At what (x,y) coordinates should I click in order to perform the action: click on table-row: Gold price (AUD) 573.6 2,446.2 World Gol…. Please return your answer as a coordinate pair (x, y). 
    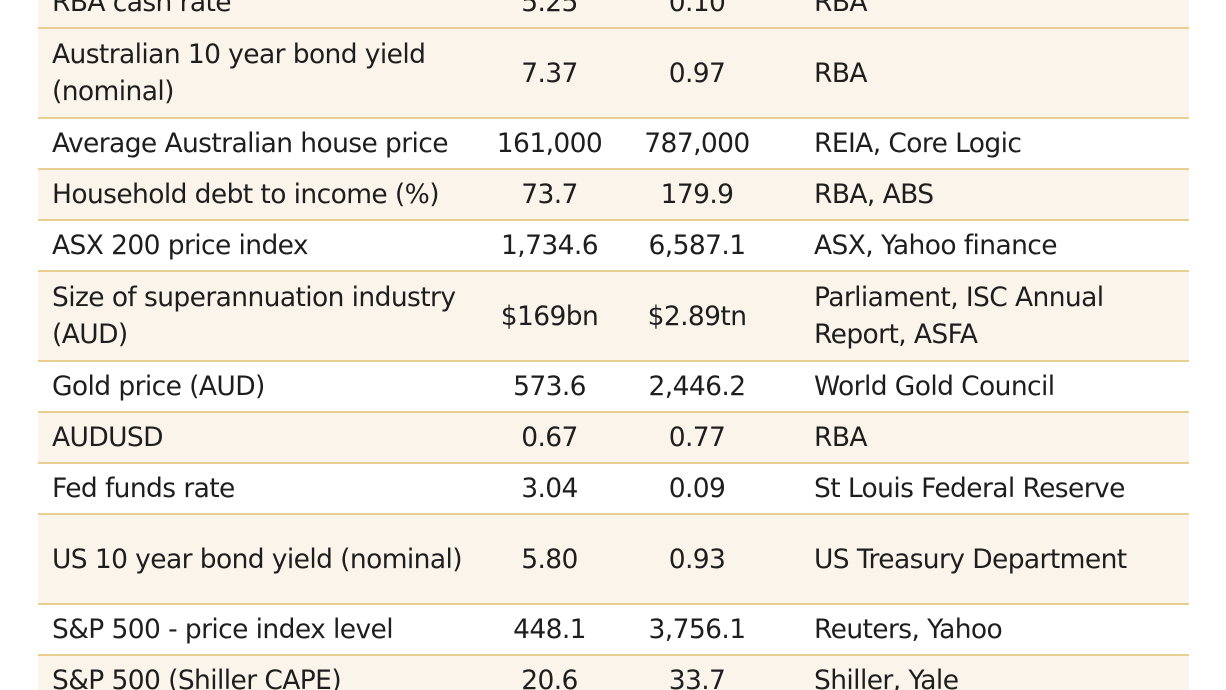
    Looking at the image, I should click on (613, 387).